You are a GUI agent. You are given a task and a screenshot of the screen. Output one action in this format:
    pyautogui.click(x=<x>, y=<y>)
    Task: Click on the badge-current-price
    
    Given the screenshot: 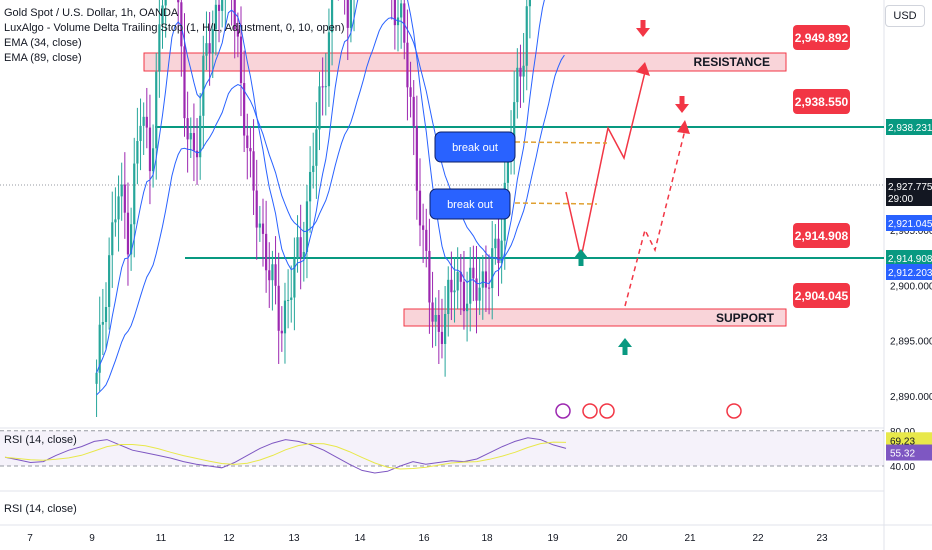 What is the action you would take?
    pyautogui.click(x=909, y=192)
    